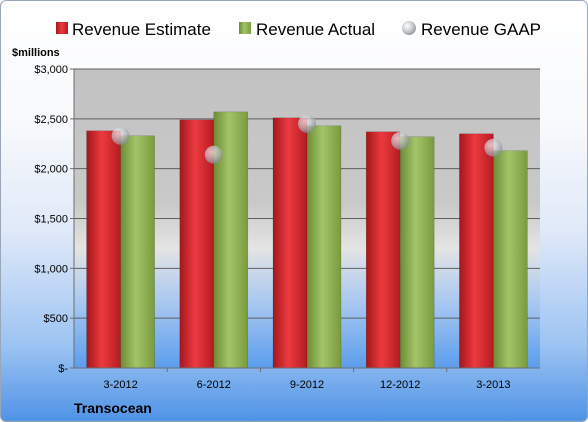 Image resolution: width=588 pixels, height=422 pixels. Describe the element at coordinates (51, 269) in the screenshot. I see `y-tick-label: $1,000` at that location.